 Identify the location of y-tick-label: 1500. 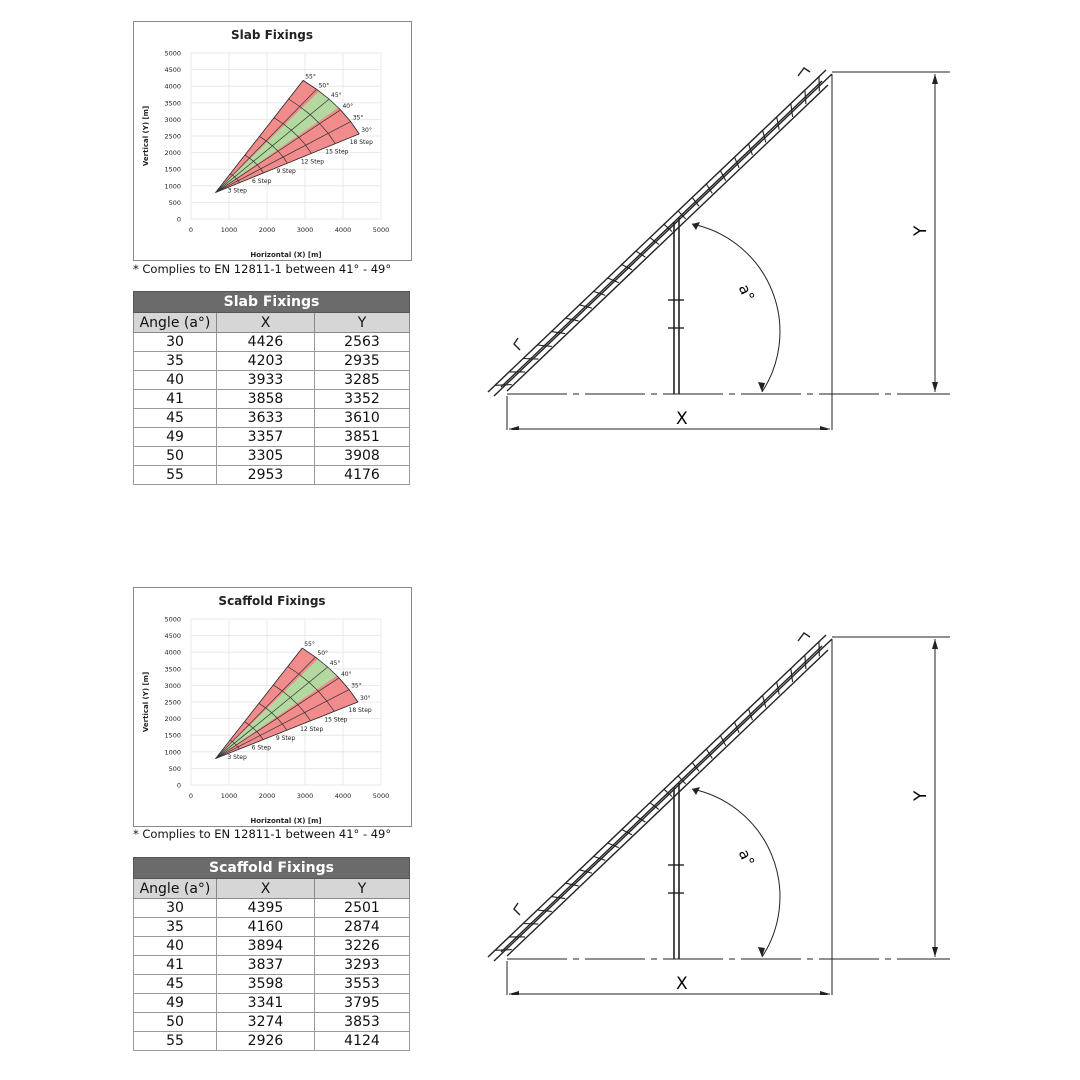
(172, 170).